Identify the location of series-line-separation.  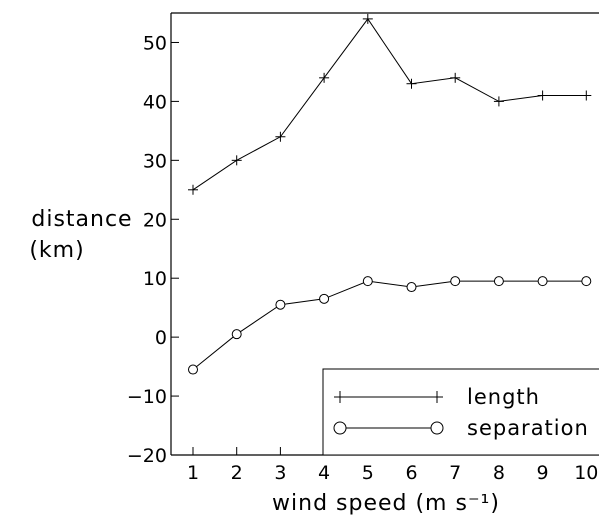
(389, 325).